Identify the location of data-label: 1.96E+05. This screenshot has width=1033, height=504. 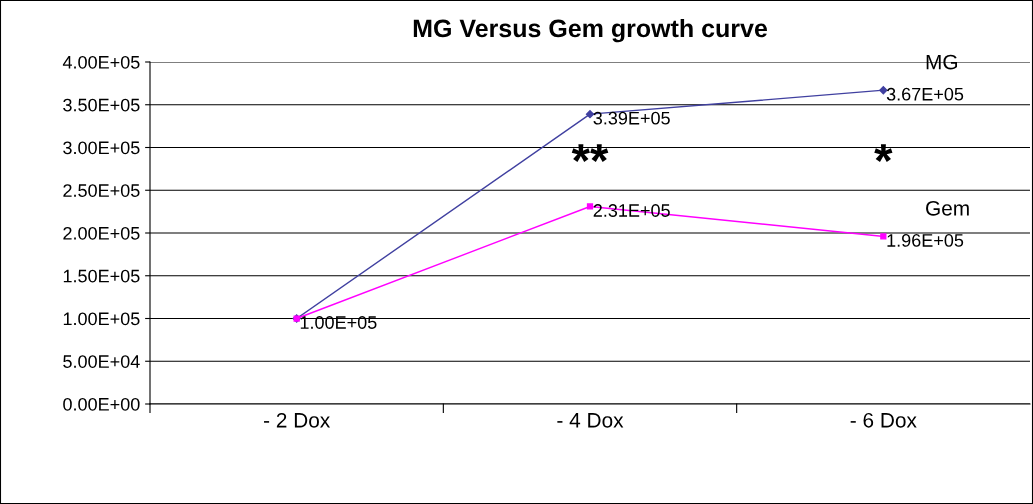
(925, 240).